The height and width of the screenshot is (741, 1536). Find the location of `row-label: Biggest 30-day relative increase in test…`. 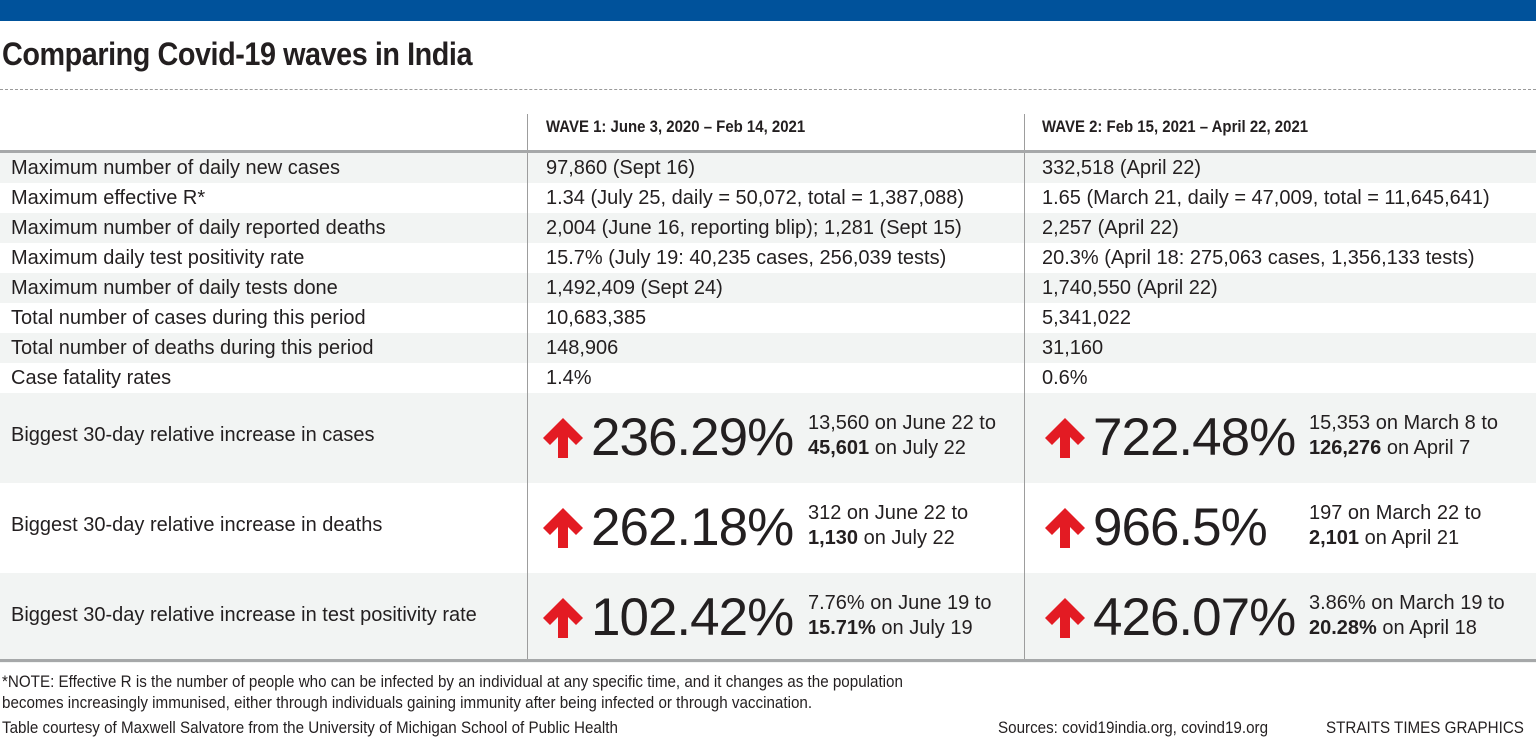

row-label: Biggest 30-day relative increase in test… is located at coordinates (244, 615).